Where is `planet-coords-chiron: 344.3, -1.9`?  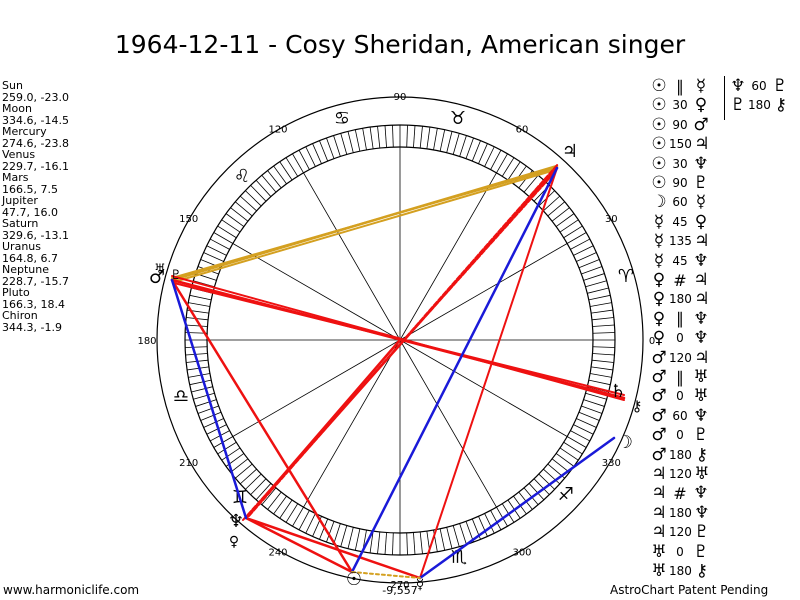
planet-coords-chiron: 344.3, -1.9 is located at coordinates (32, 327).